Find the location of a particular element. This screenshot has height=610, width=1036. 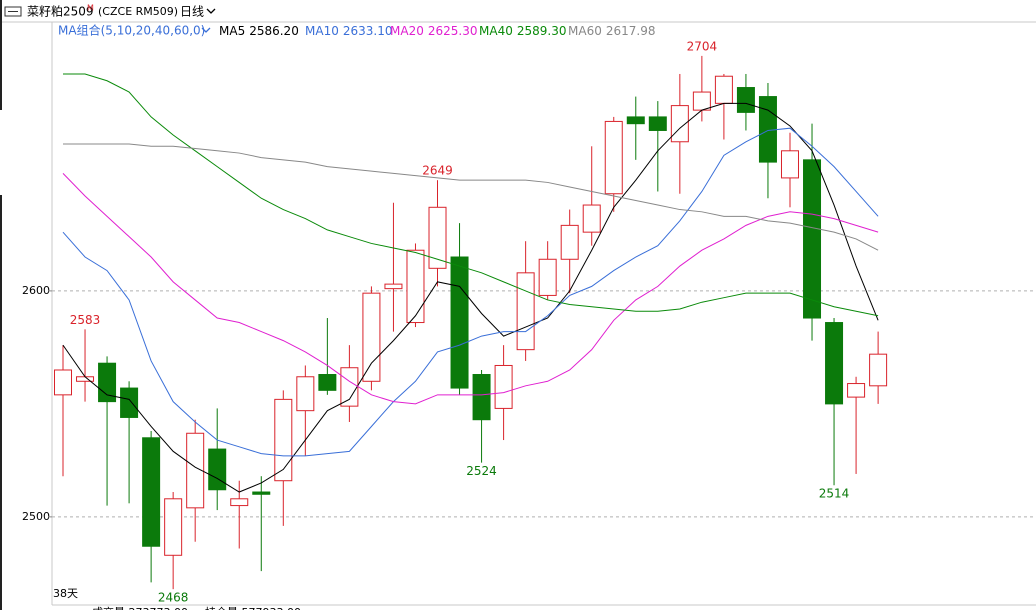

footer-text: 持仓量 577933.00 is located at coordinates (253, 607).